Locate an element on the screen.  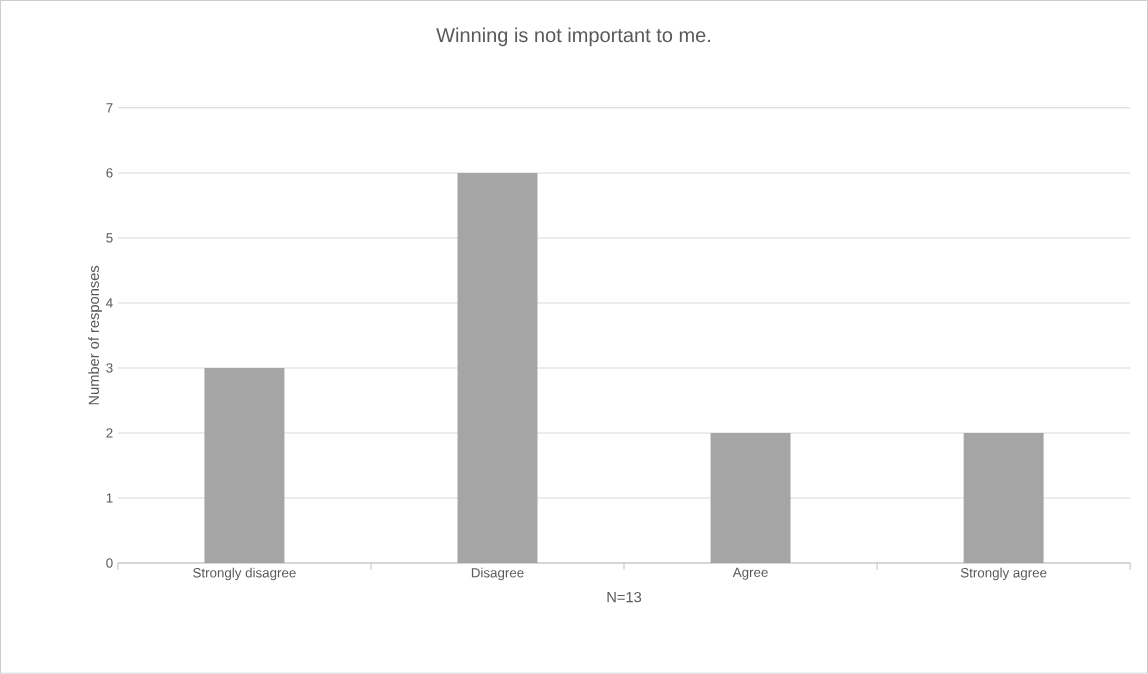
y-tick-label: 4 is located at coordinates (109, 303).